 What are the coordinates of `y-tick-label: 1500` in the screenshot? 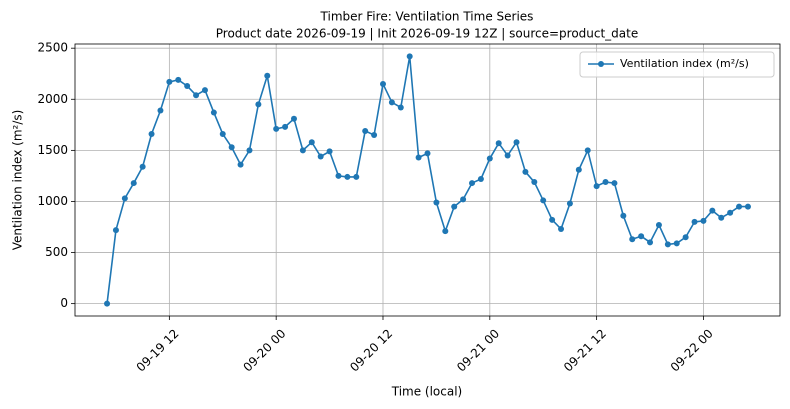 It's located at (52, 150).